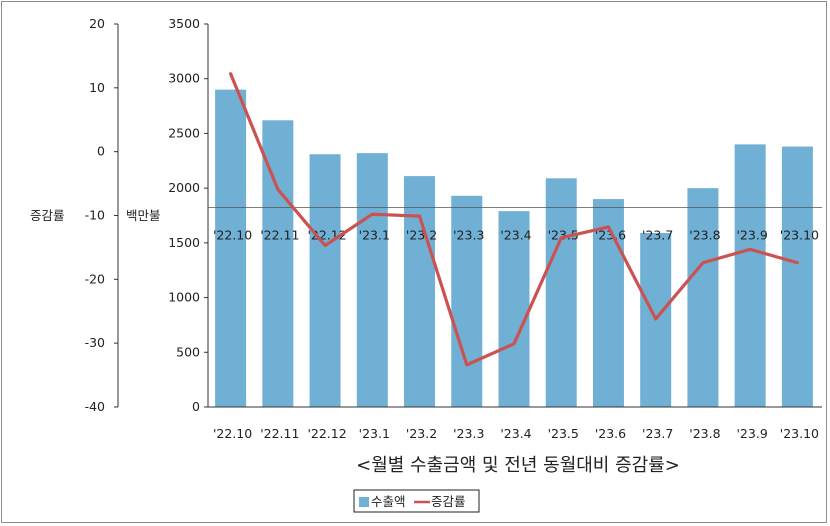 The image size is (830, 526). Describe the element at coordinates (326, 433) in the screenshot. I see `category-label: '22.12` at that location.